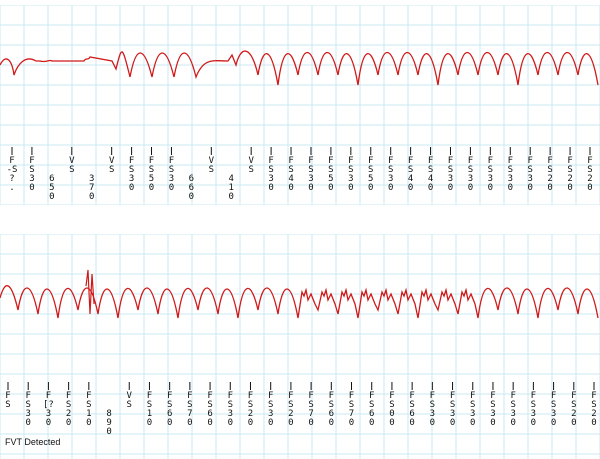 The width and height of the screenshot is (600, 459). Describe the element at coordinates (299, 68) in the screenshot. I see `ecg-trace` at that location.